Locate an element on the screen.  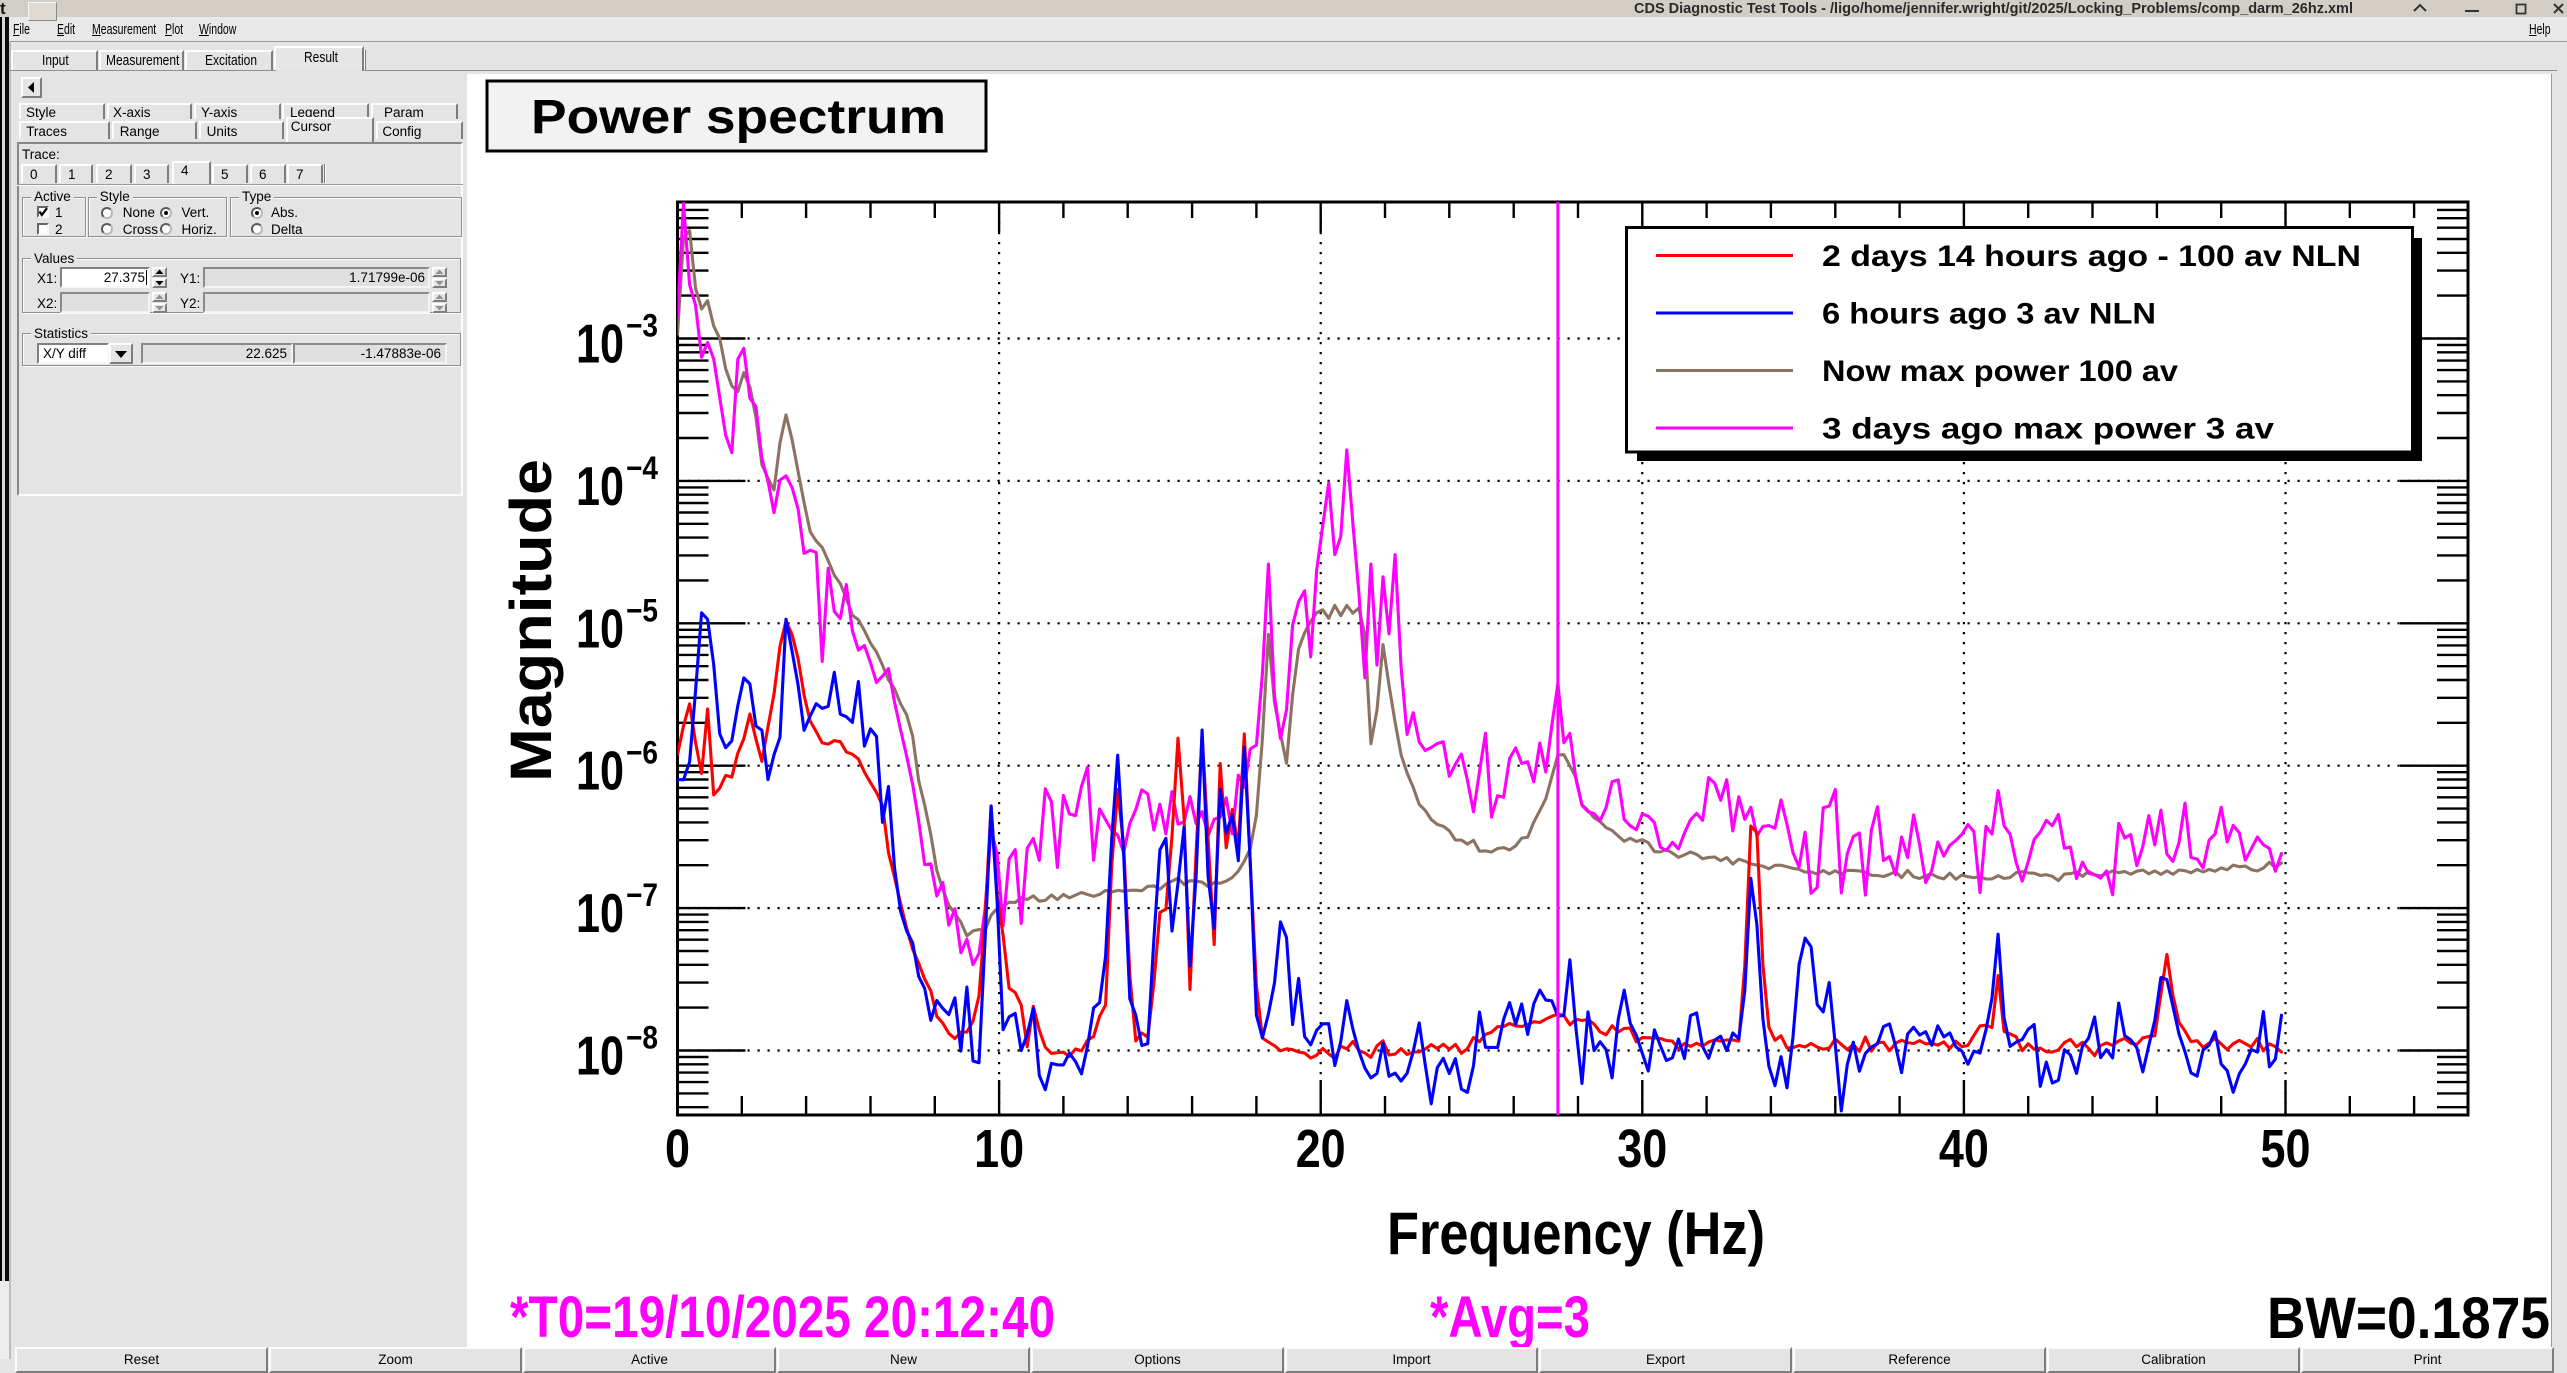
svg-text: −8 is located at coordinates (642, 1038).